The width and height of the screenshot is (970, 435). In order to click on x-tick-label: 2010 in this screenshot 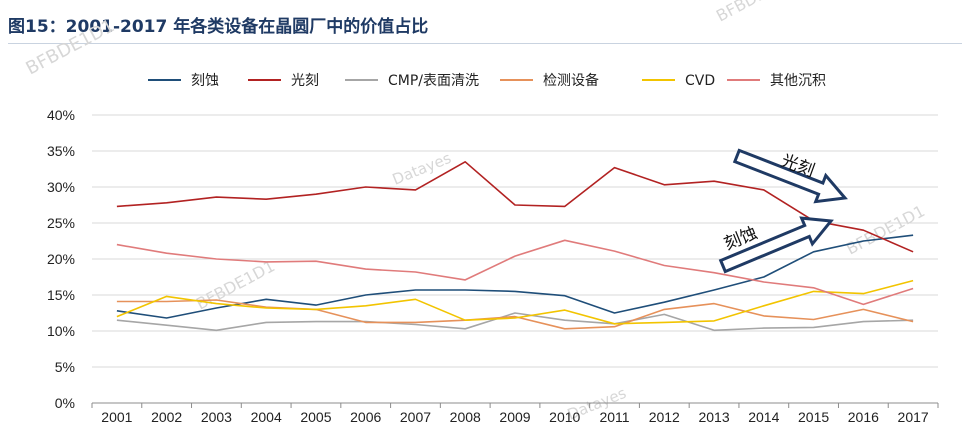, I will do `click(564, 417)`.